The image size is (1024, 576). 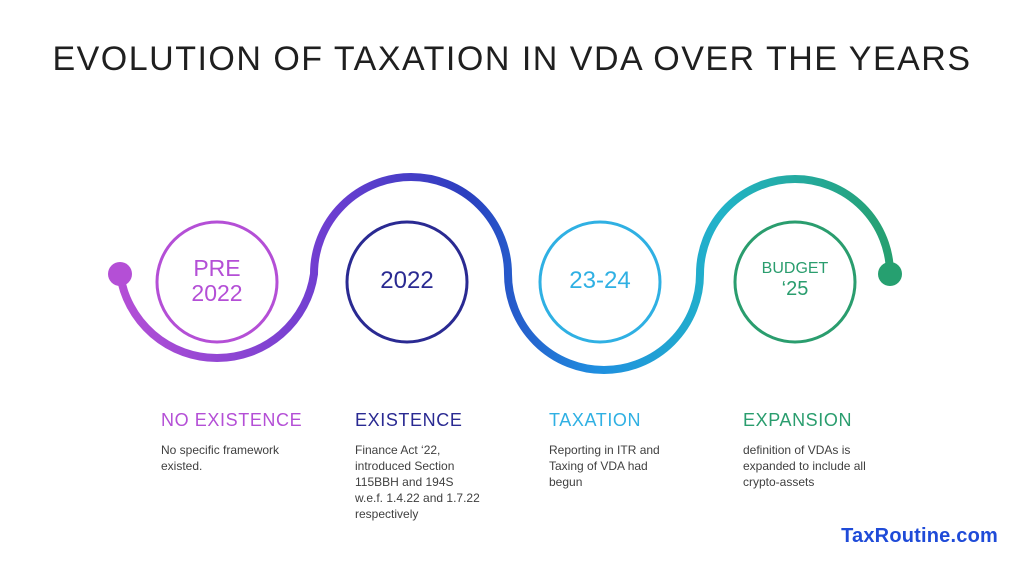 I want to click on stage-3-circle-line-1: 23-24, so click(x=600, y=280).